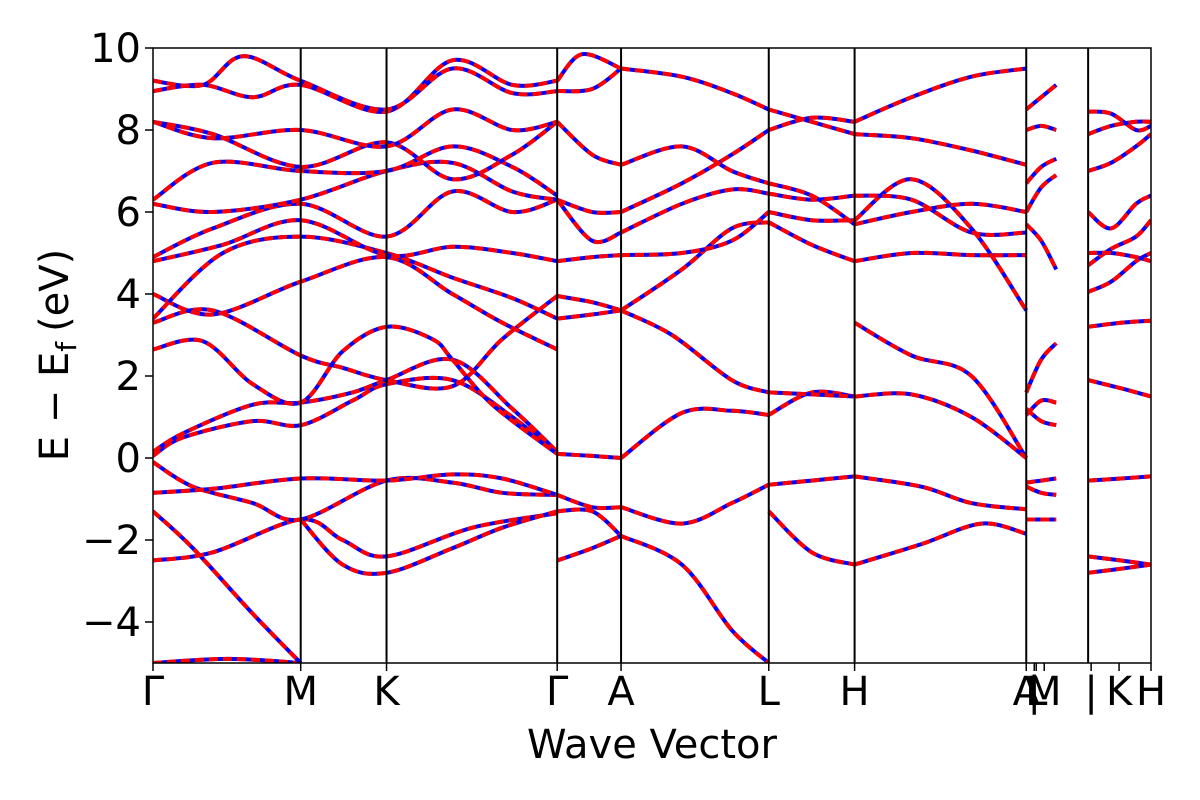 The height and width of the screenshot is (800, 1200). Describe the element at coordinates (128, 131) in the screenshot. I see `y-tick-label: 8` at that location.